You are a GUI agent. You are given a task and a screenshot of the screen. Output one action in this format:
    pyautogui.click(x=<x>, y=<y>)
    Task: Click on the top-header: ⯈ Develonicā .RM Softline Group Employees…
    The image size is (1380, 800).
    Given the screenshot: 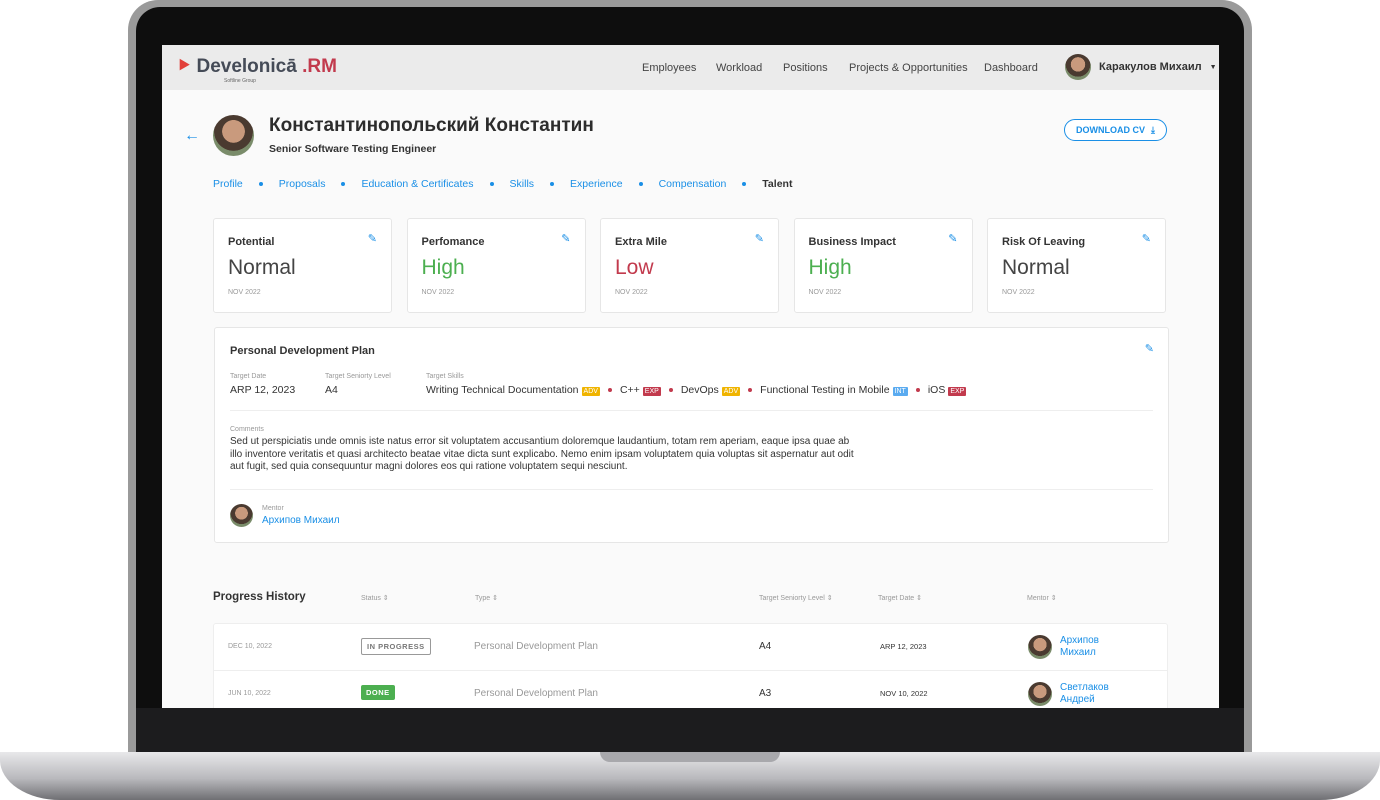 What is the action you would take?
    pyautogui.click(x=690, y=67)
    